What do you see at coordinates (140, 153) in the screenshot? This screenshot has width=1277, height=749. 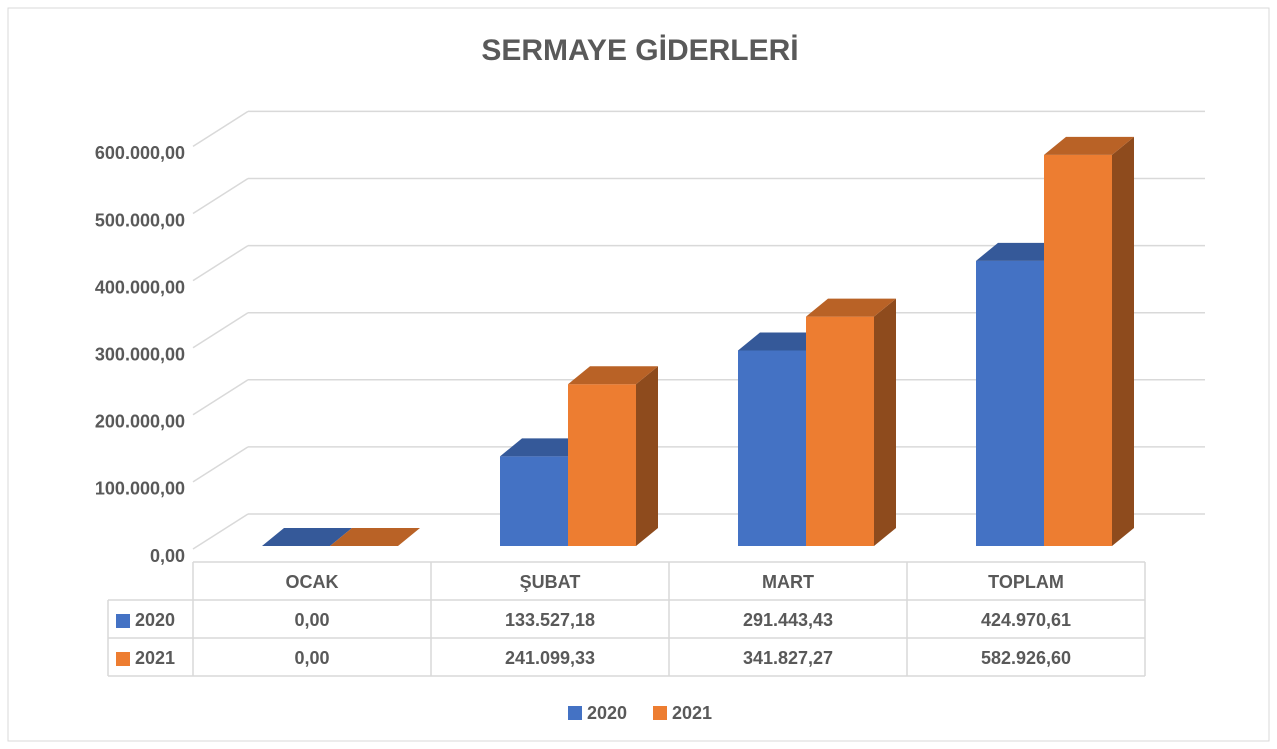 I see `y-tick-label: 600.000,00` at bounding box center [140, 153].